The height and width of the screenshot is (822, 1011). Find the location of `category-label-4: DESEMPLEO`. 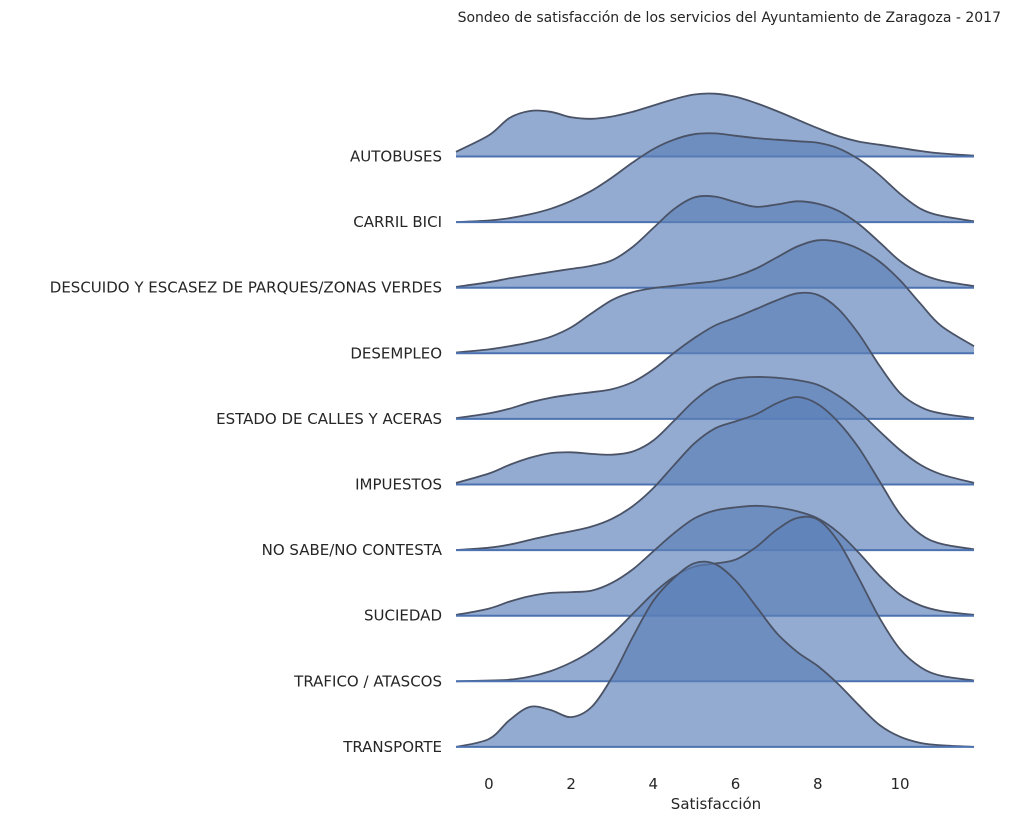

category-label-4: DESEMPLEO is located at coordinates (396, 353).